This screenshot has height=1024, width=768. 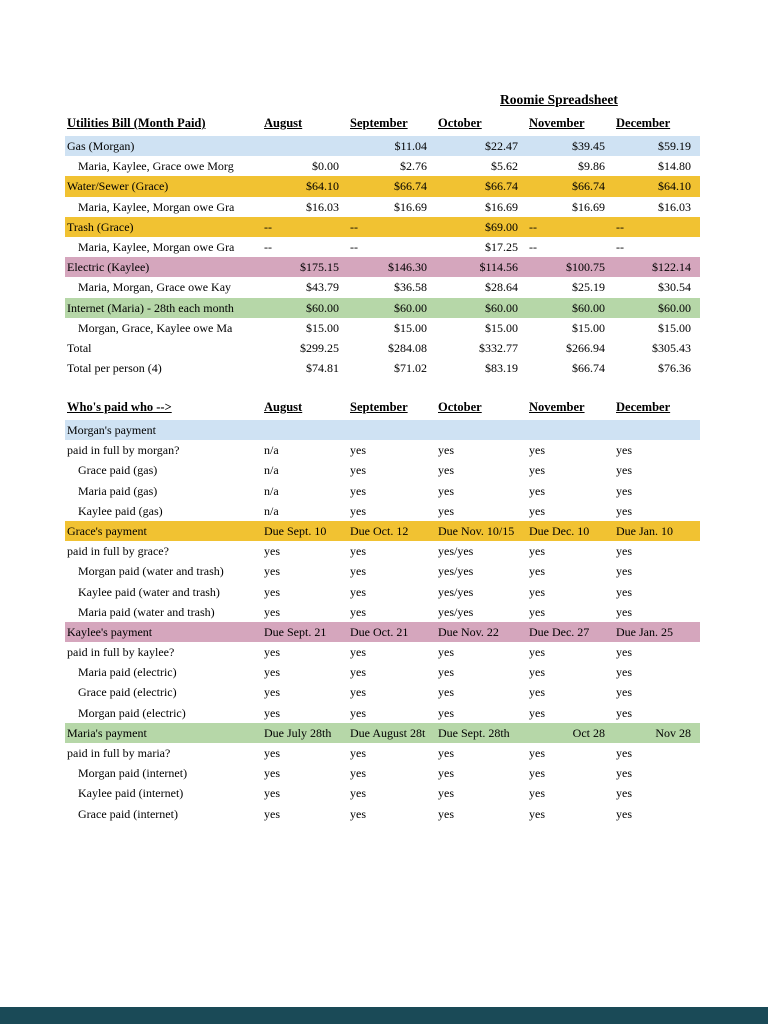 I want to click on row-label: Morgan paid (electric), so click(x=132, y=712).